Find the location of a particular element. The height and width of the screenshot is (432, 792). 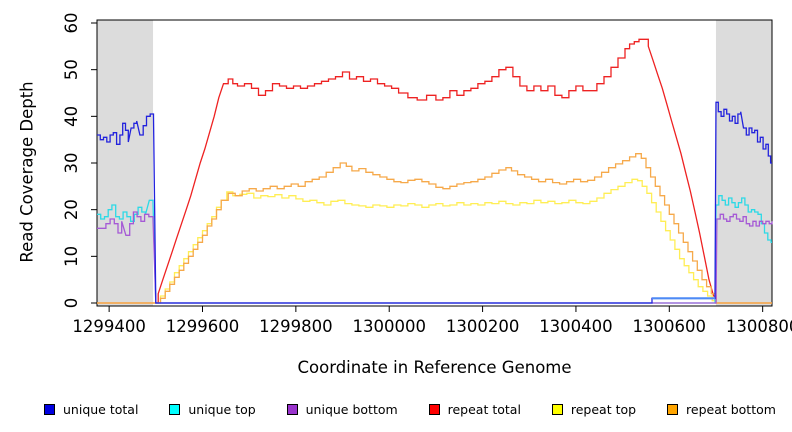

y-axis-title: Read Coverage Depth is located at coordinates (27, 172).